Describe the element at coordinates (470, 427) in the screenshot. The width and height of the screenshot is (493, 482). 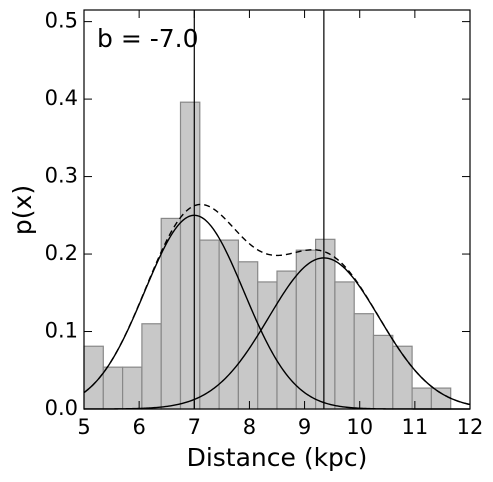
I see `x-tick-label: 12` at that location.